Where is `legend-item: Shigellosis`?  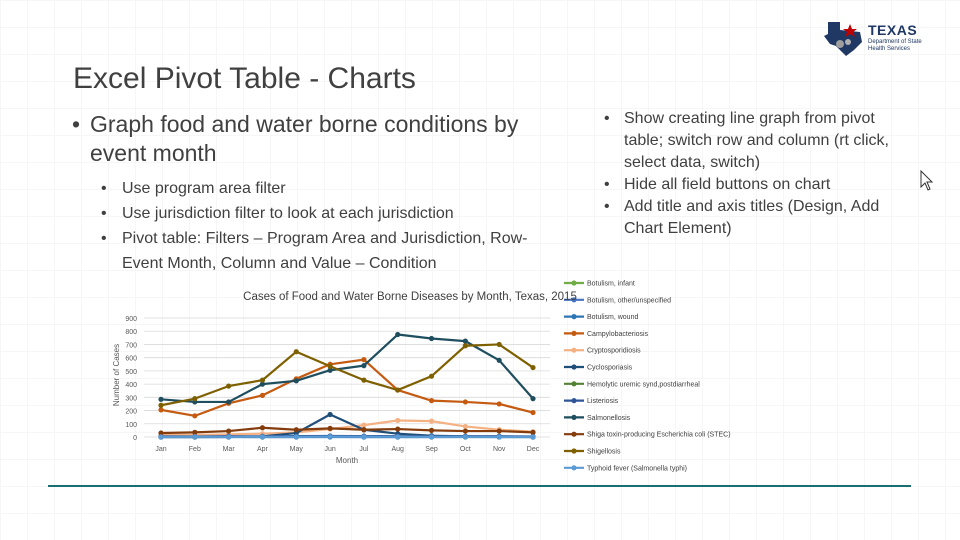 legend-item: Shigellosis is located at coordinates (592, 452).